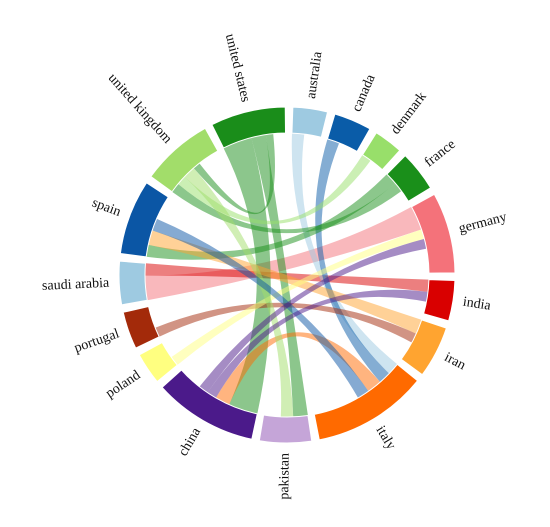 The image size is (550, 527). Describe the element at coordinates (482, 223) in the screenshot. I see `group-label: germany` at that location.